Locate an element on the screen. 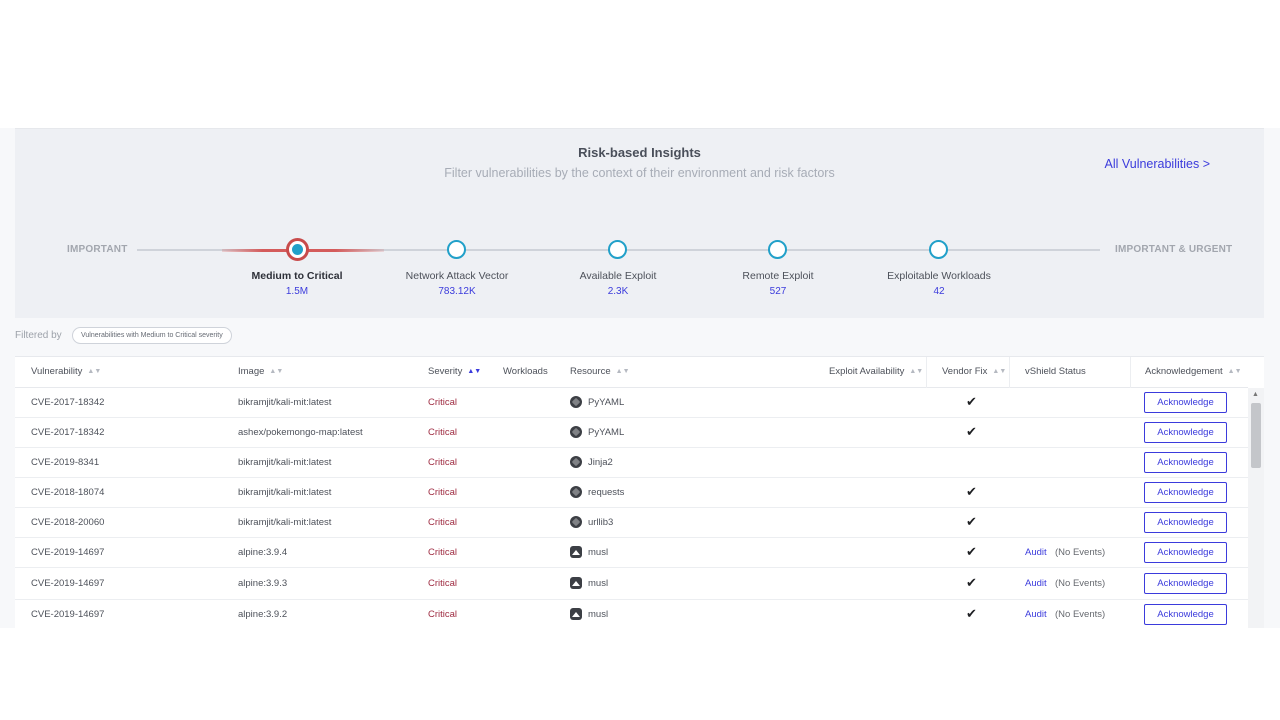  step-node-medium-to-critical is located at coordinates (297, 249).